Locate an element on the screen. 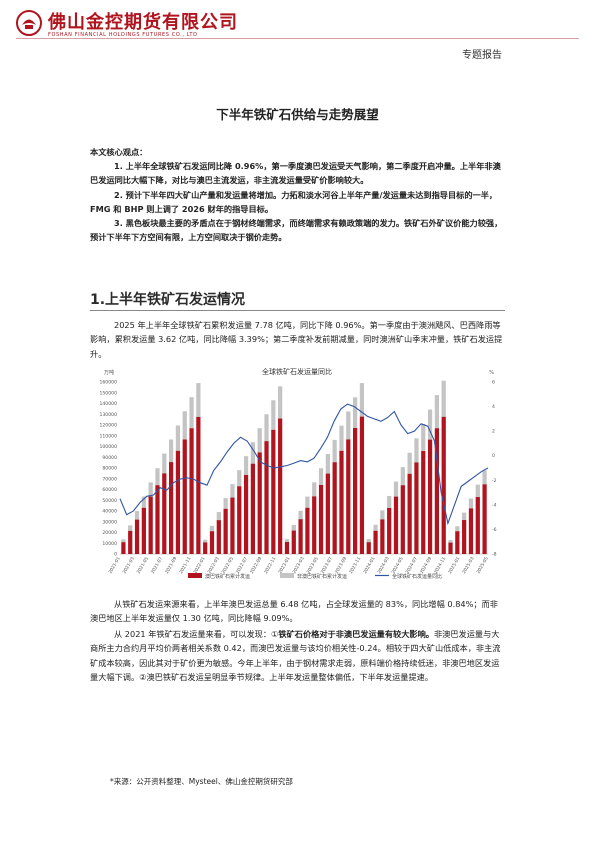  y-tick-label-left: 80000 is located at coordinates (109, 469).